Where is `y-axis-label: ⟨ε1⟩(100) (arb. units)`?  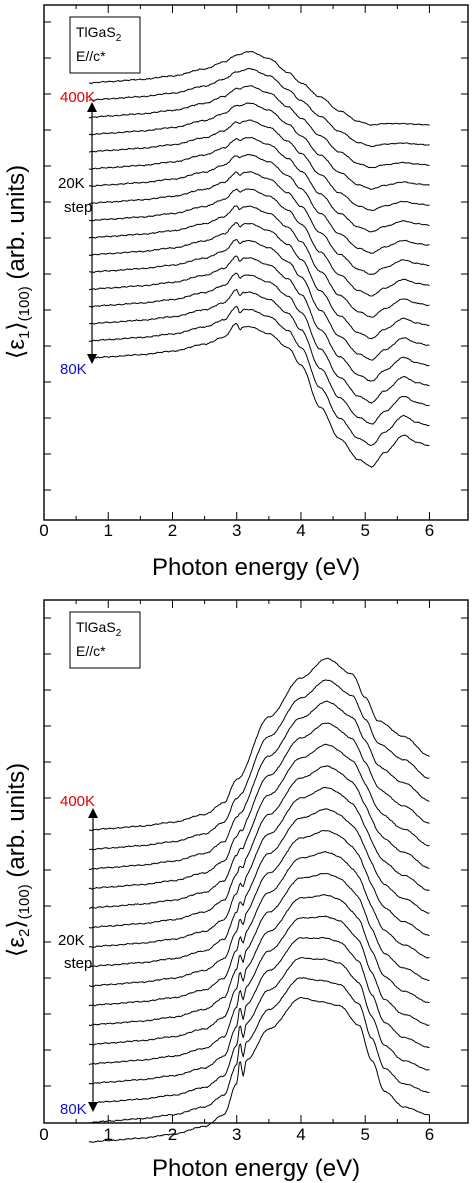
y-axis-label: ⟨ε1⟩(100) (arb. units) is located at coordinates (18, 262).